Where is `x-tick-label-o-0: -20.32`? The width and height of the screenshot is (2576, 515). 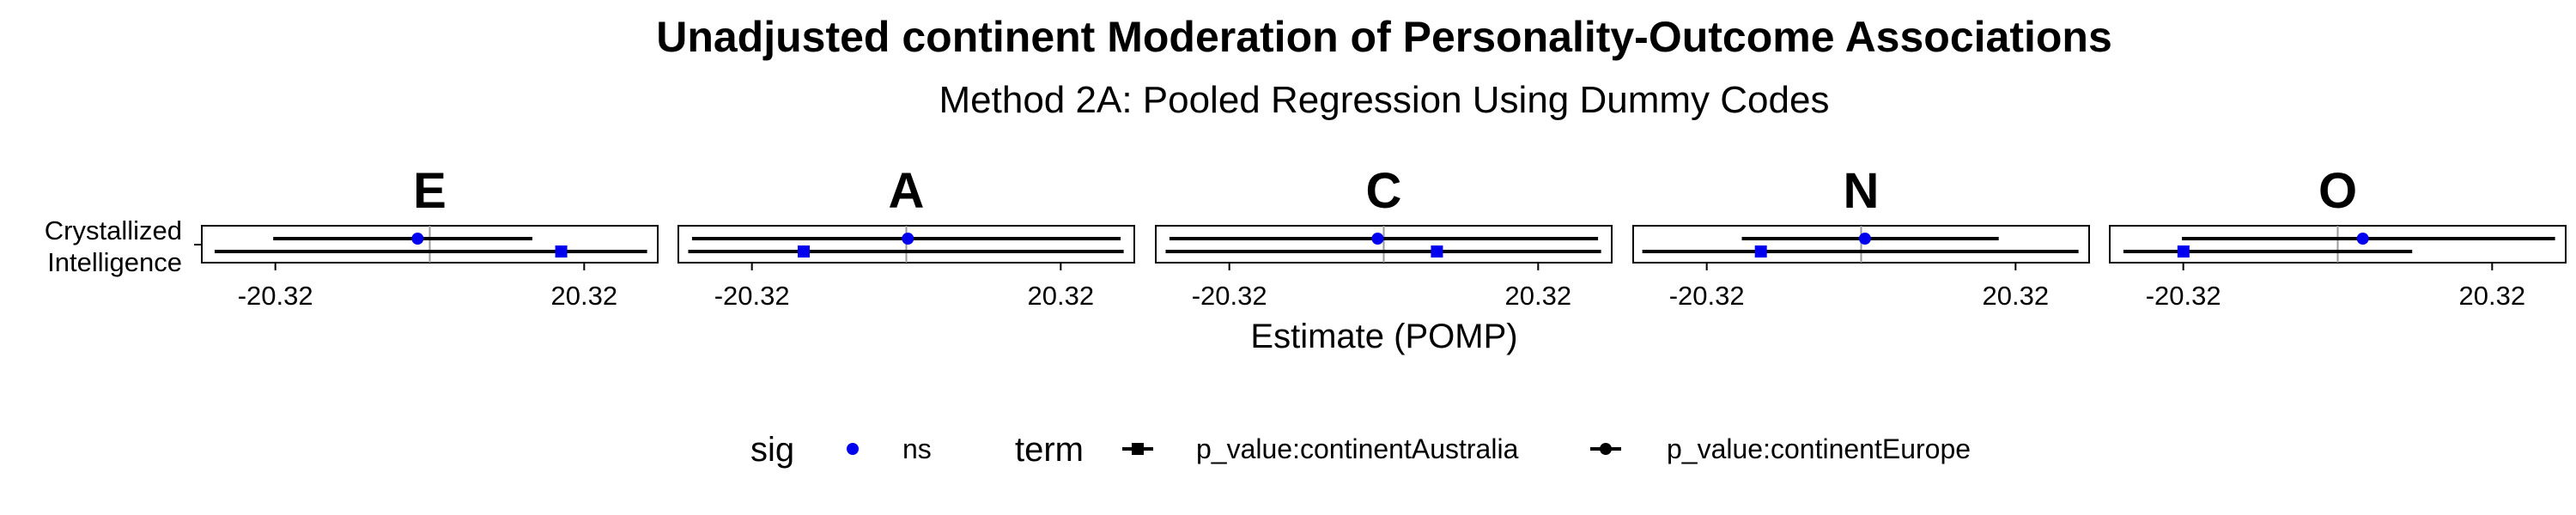
x-tick-label-o-0: -20.32 is located at coordinates (2184, 296).